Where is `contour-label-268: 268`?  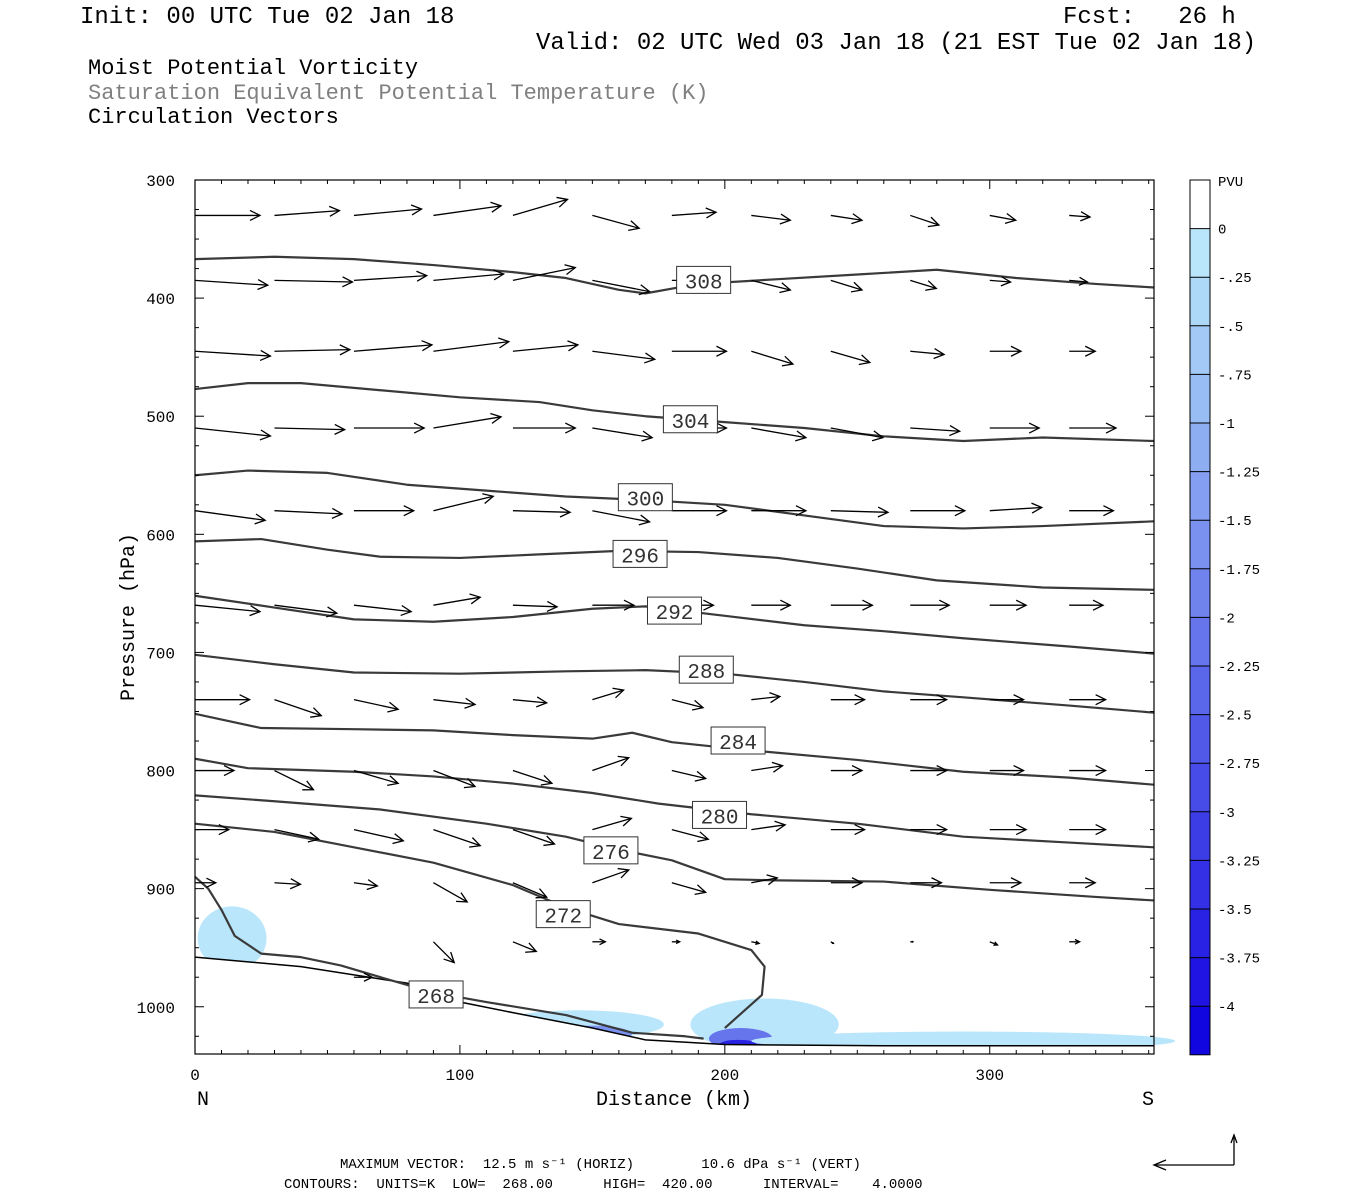 contour-label-268: 268 is located at coordinates (436, 998).